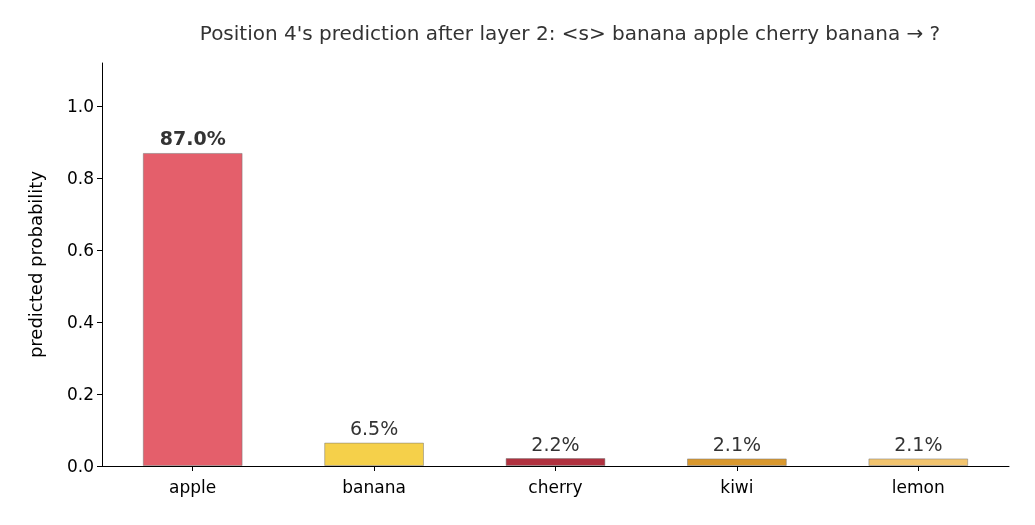  I want to click on y-tick-label: 0.4, so click(80, 322).